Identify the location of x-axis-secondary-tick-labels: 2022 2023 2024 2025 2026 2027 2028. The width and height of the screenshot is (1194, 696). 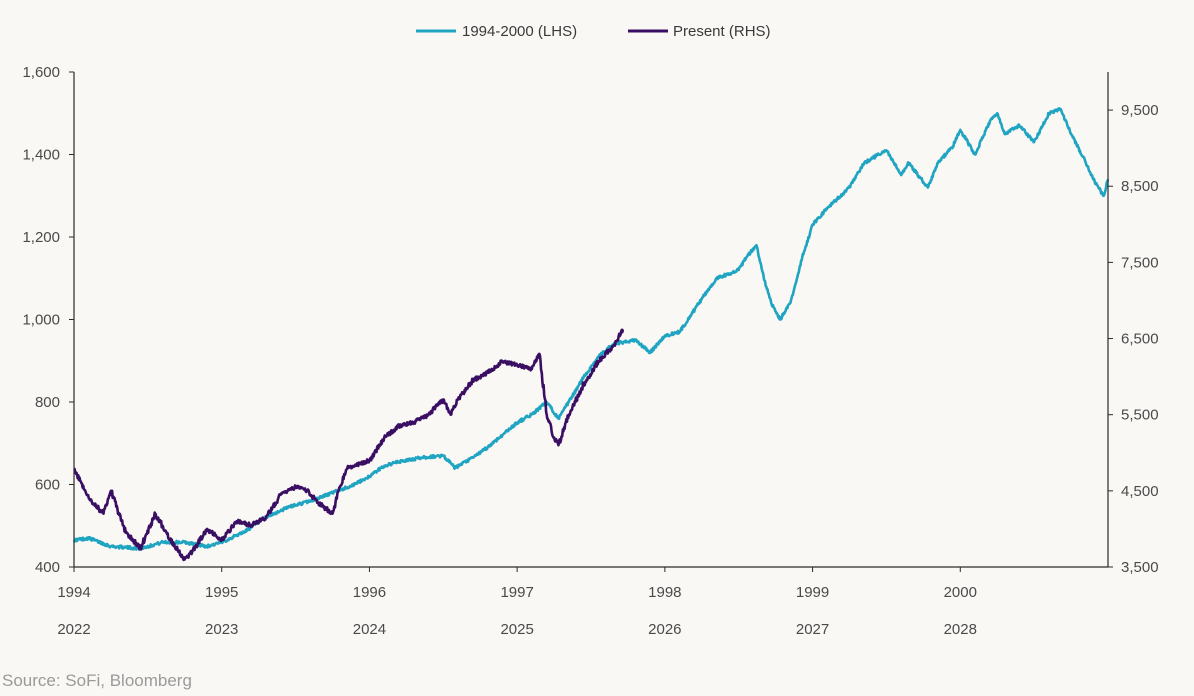
(517, 629).